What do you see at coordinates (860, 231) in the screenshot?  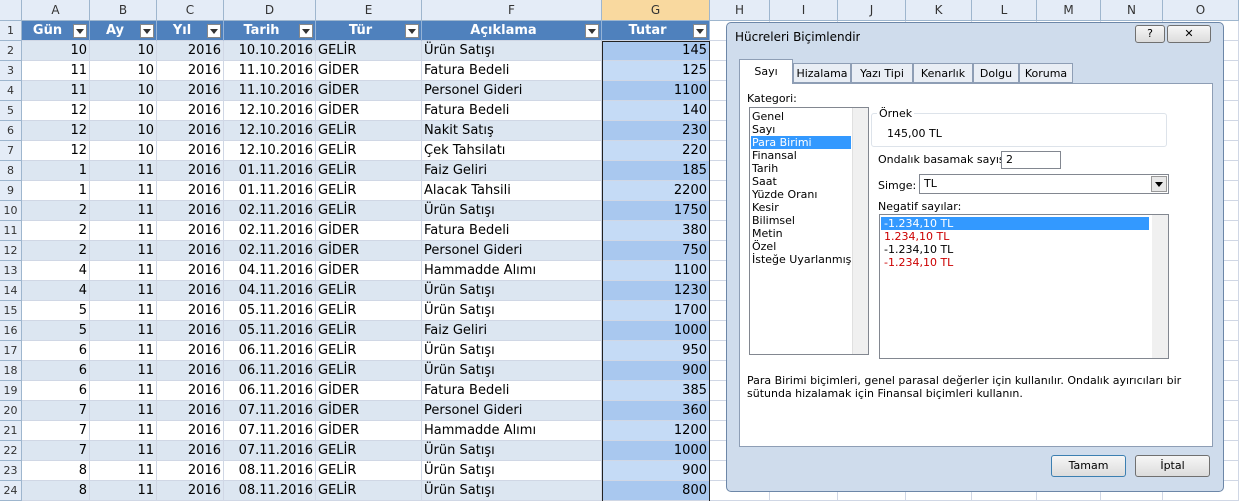 I see `scrollbar` at bounding box center [860, 231].